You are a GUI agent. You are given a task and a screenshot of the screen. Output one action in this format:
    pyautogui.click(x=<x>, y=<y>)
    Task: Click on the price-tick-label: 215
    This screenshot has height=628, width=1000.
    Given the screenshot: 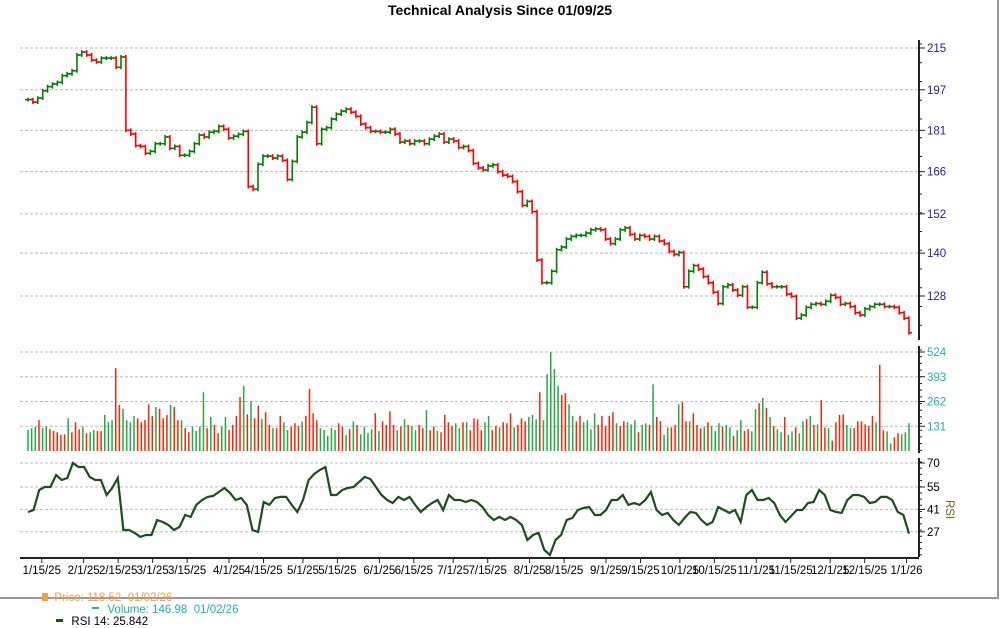 What is the action you would take?
    pyautogui.click(x=936, y=49)
    